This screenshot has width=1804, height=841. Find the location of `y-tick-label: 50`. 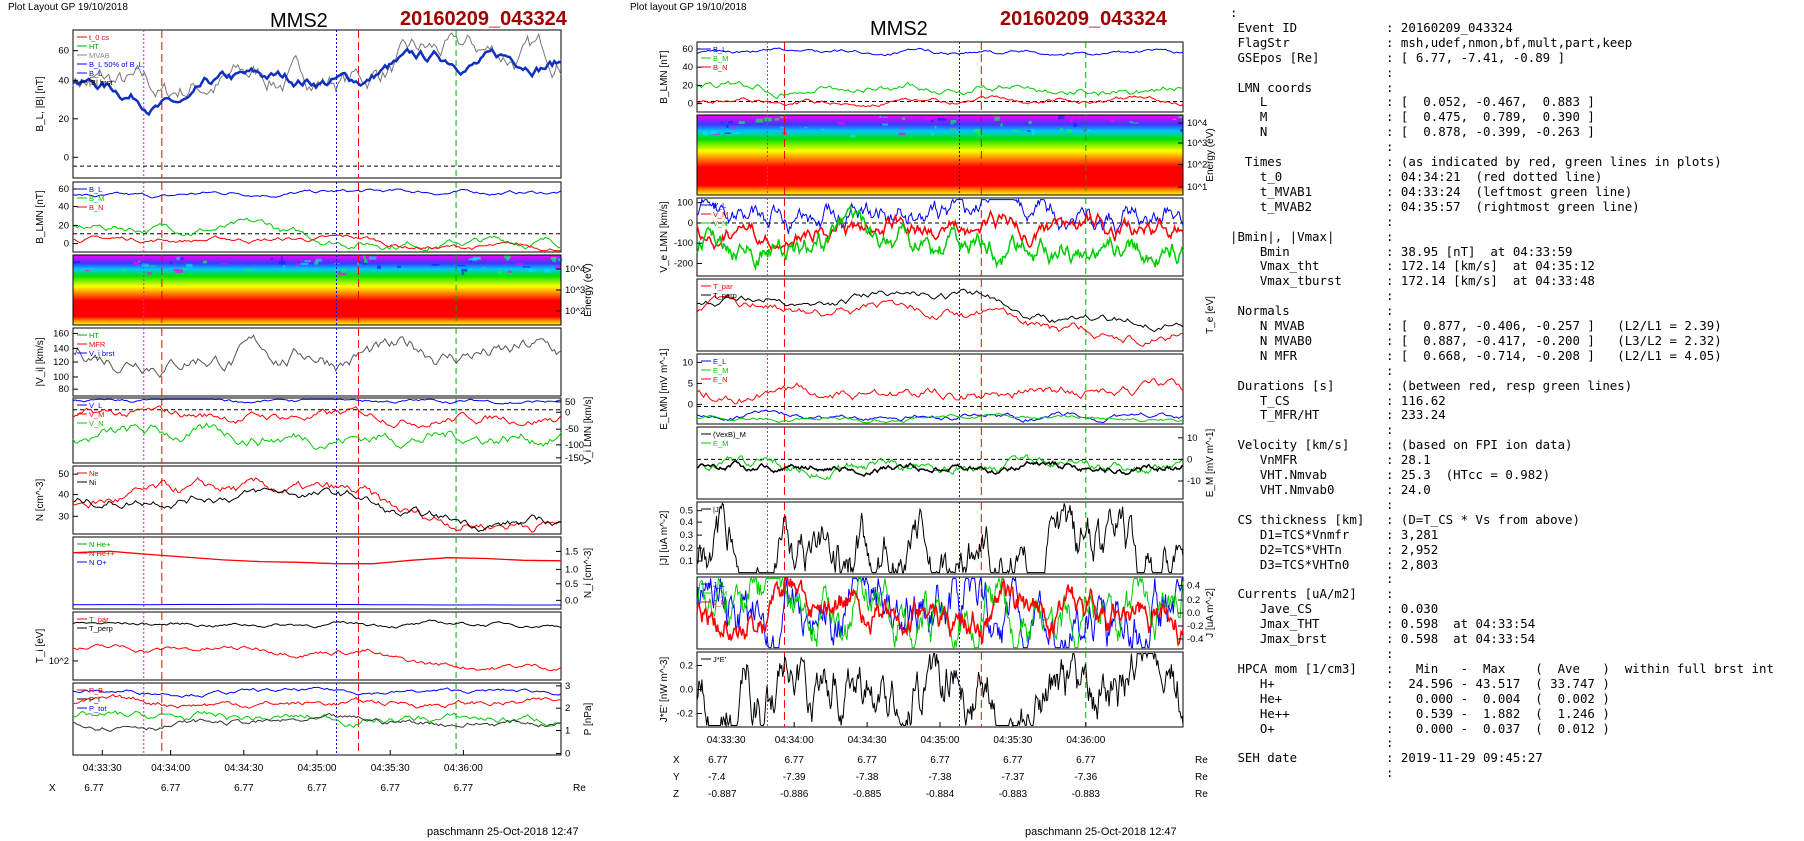

y-tick-label: 50 is located at coordinates (63, 474).